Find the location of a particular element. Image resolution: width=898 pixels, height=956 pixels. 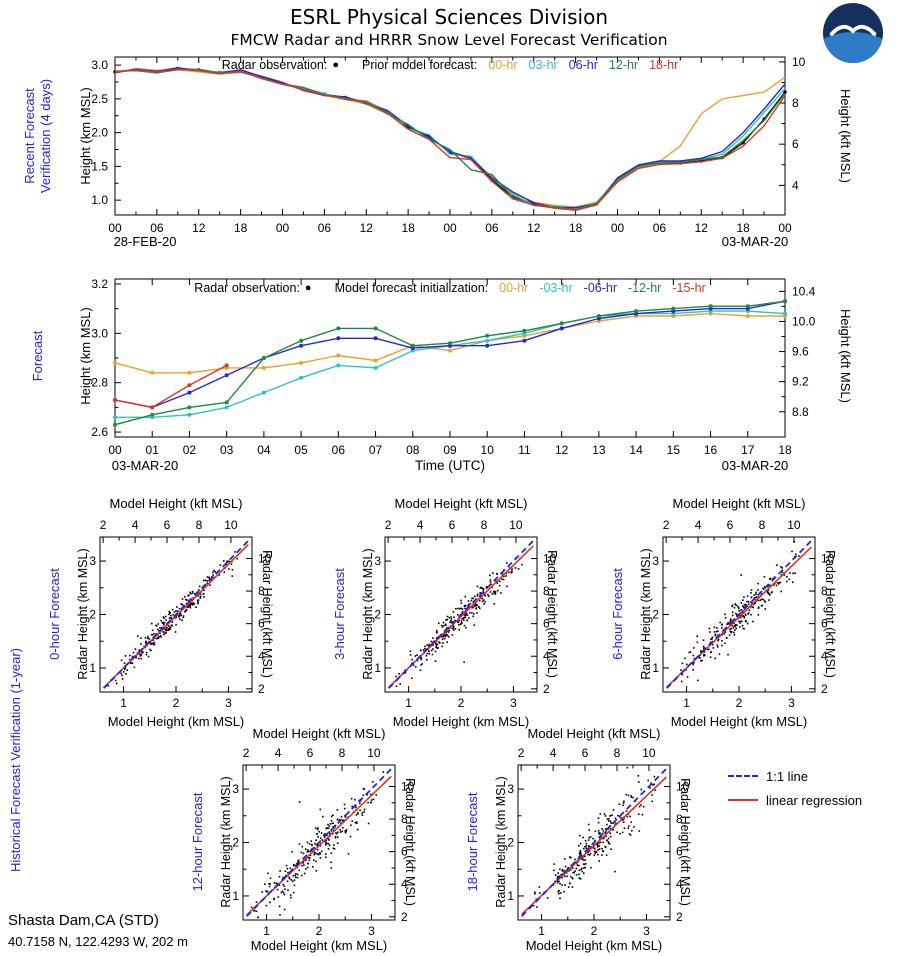

scatter-3hr: 1 2 3 1 2 3 2 4 6 8 10 2 4 6 8 10 is located at coordinates (465, 614).